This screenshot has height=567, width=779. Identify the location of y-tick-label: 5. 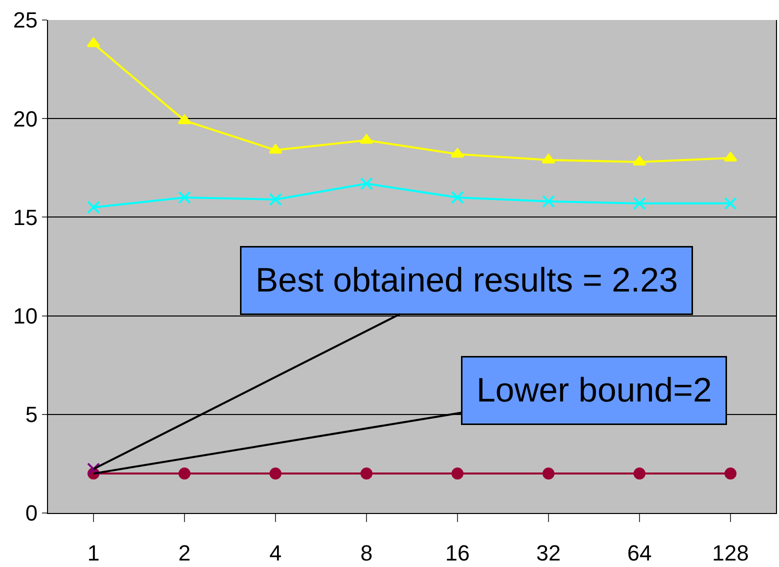
(31, 415).